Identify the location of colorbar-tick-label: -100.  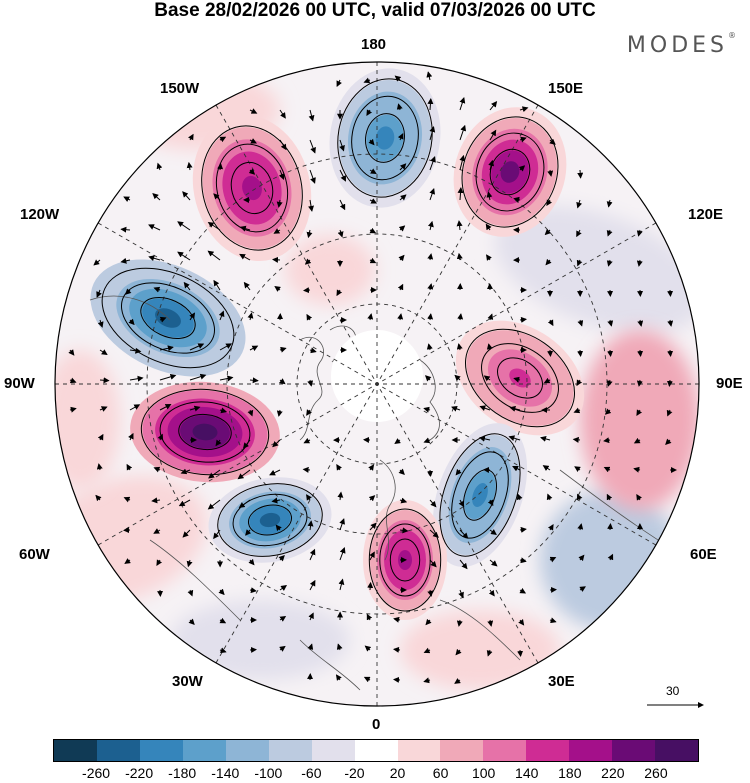
(268, 773).